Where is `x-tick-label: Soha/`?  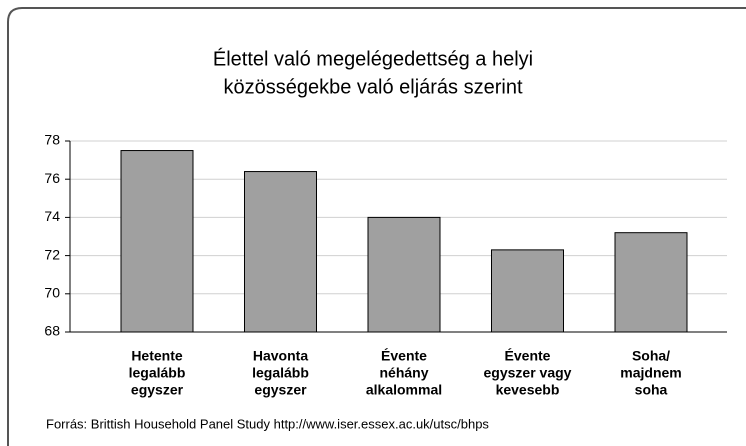 x-tick-label: Soha/ is located at coordinates (651, 356).